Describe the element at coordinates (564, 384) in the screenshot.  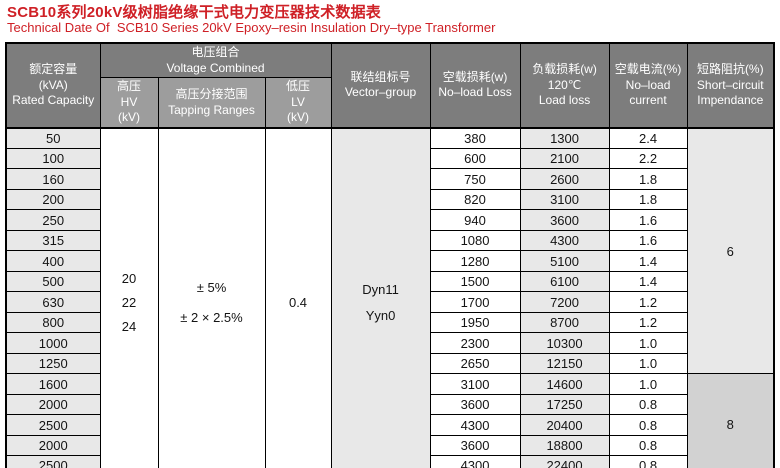
I see `load-loss-cell: 14600` at that location.